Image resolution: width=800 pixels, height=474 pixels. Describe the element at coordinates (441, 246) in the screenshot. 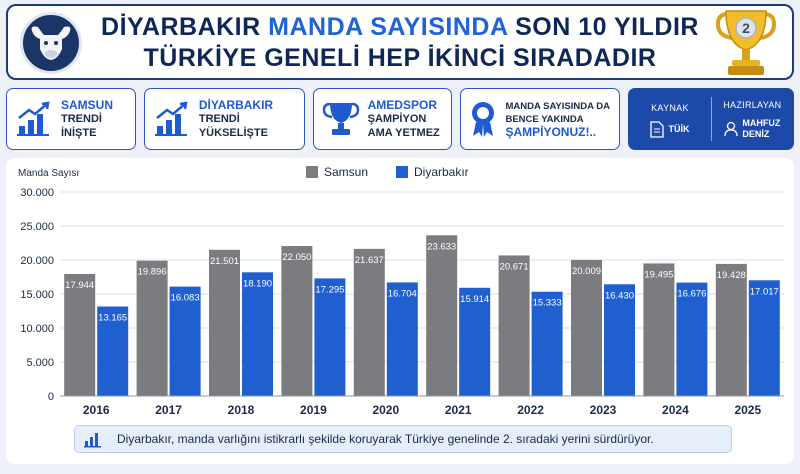

I see `data-label: 23.633` at that location.